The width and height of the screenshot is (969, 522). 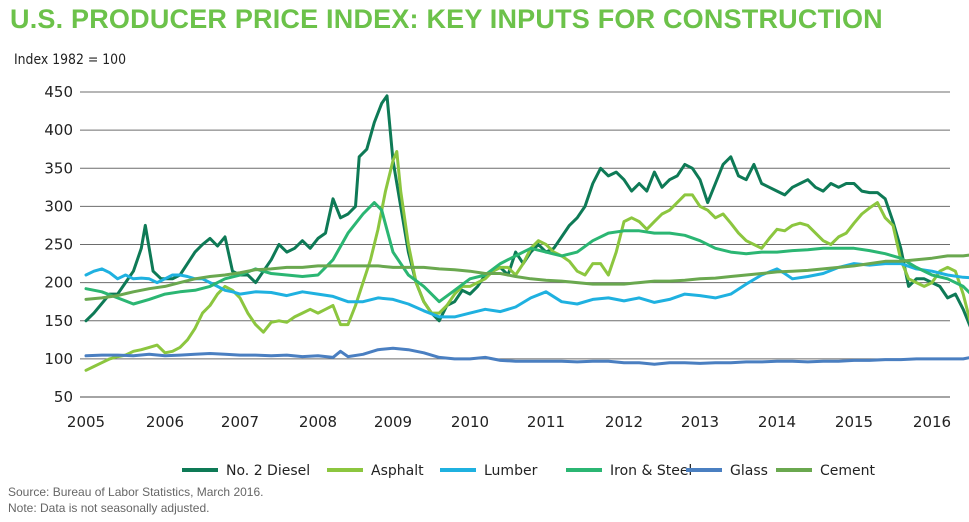 What do you see at coordinates (854, 422) in the screenshot?
I see `x-tick-label: 2015` at bounding box center [854, 422].